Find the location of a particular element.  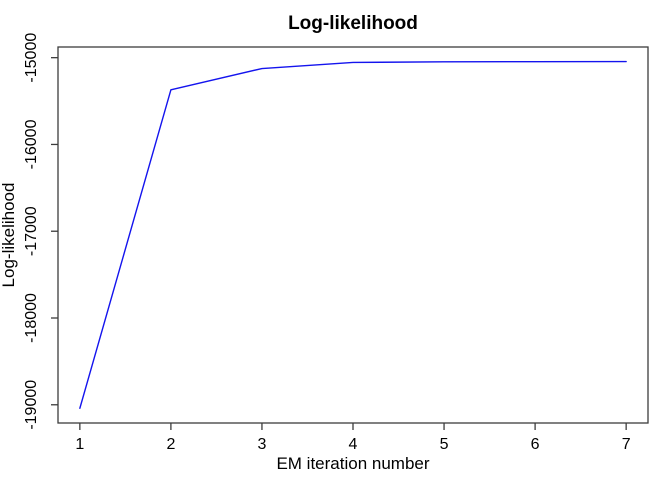

x-tick-label: 4 is located at coordinates (353, 444).